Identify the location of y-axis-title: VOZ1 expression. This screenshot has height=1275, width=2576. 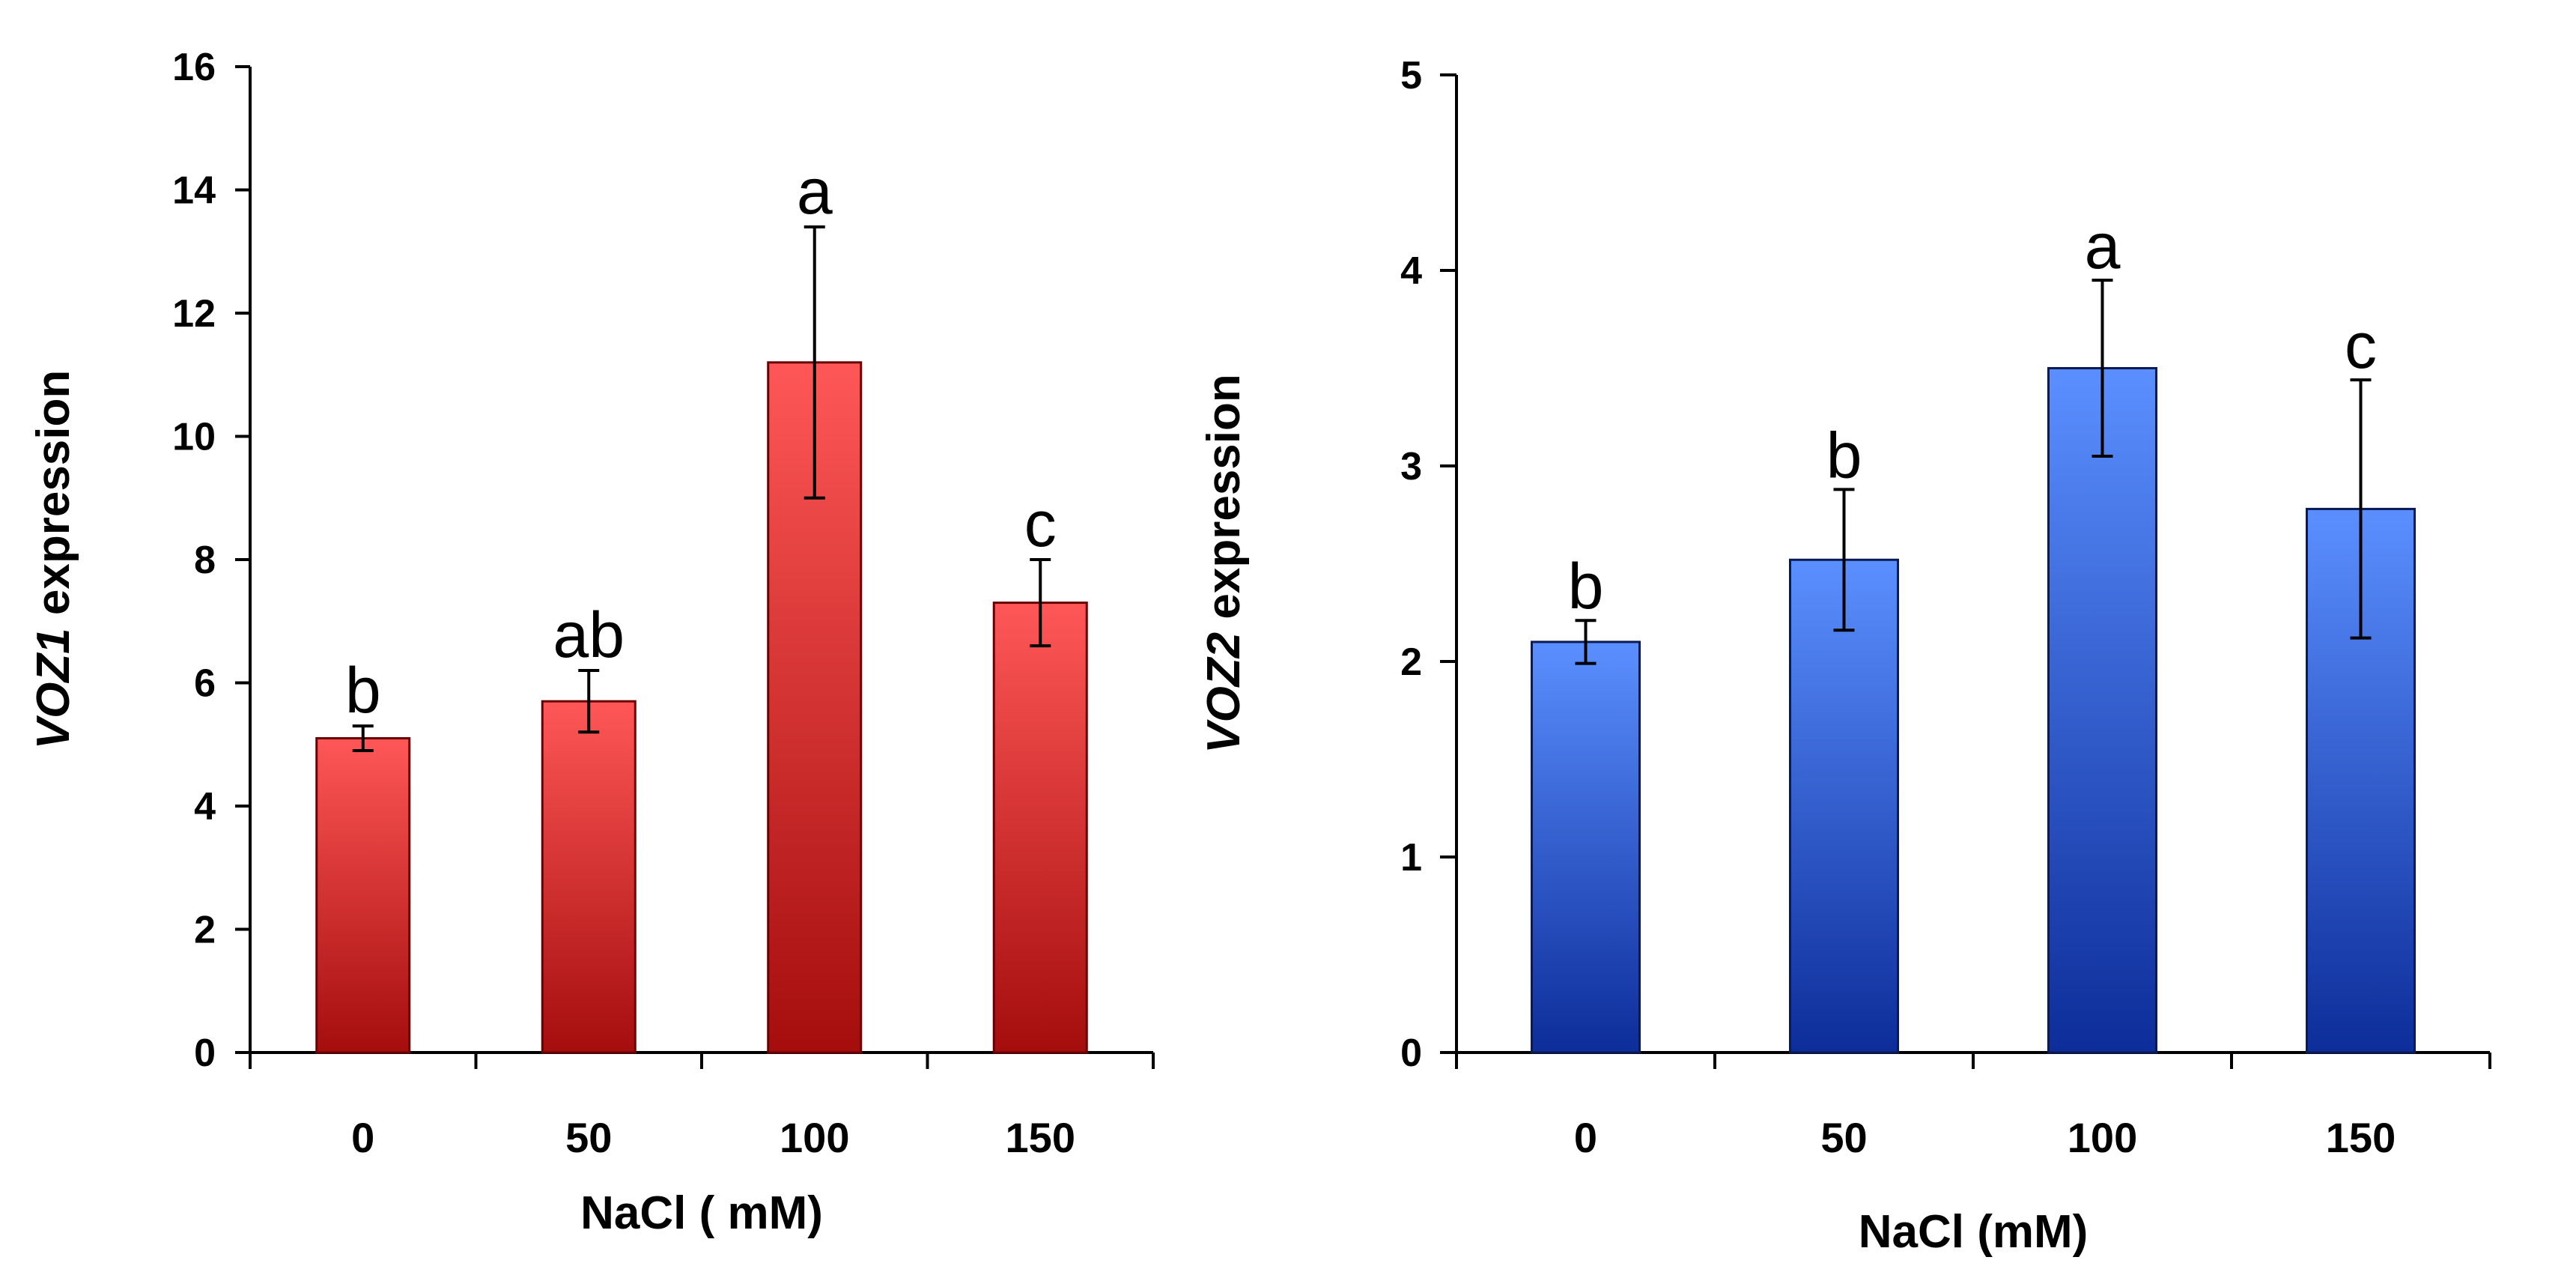
(53, 560).